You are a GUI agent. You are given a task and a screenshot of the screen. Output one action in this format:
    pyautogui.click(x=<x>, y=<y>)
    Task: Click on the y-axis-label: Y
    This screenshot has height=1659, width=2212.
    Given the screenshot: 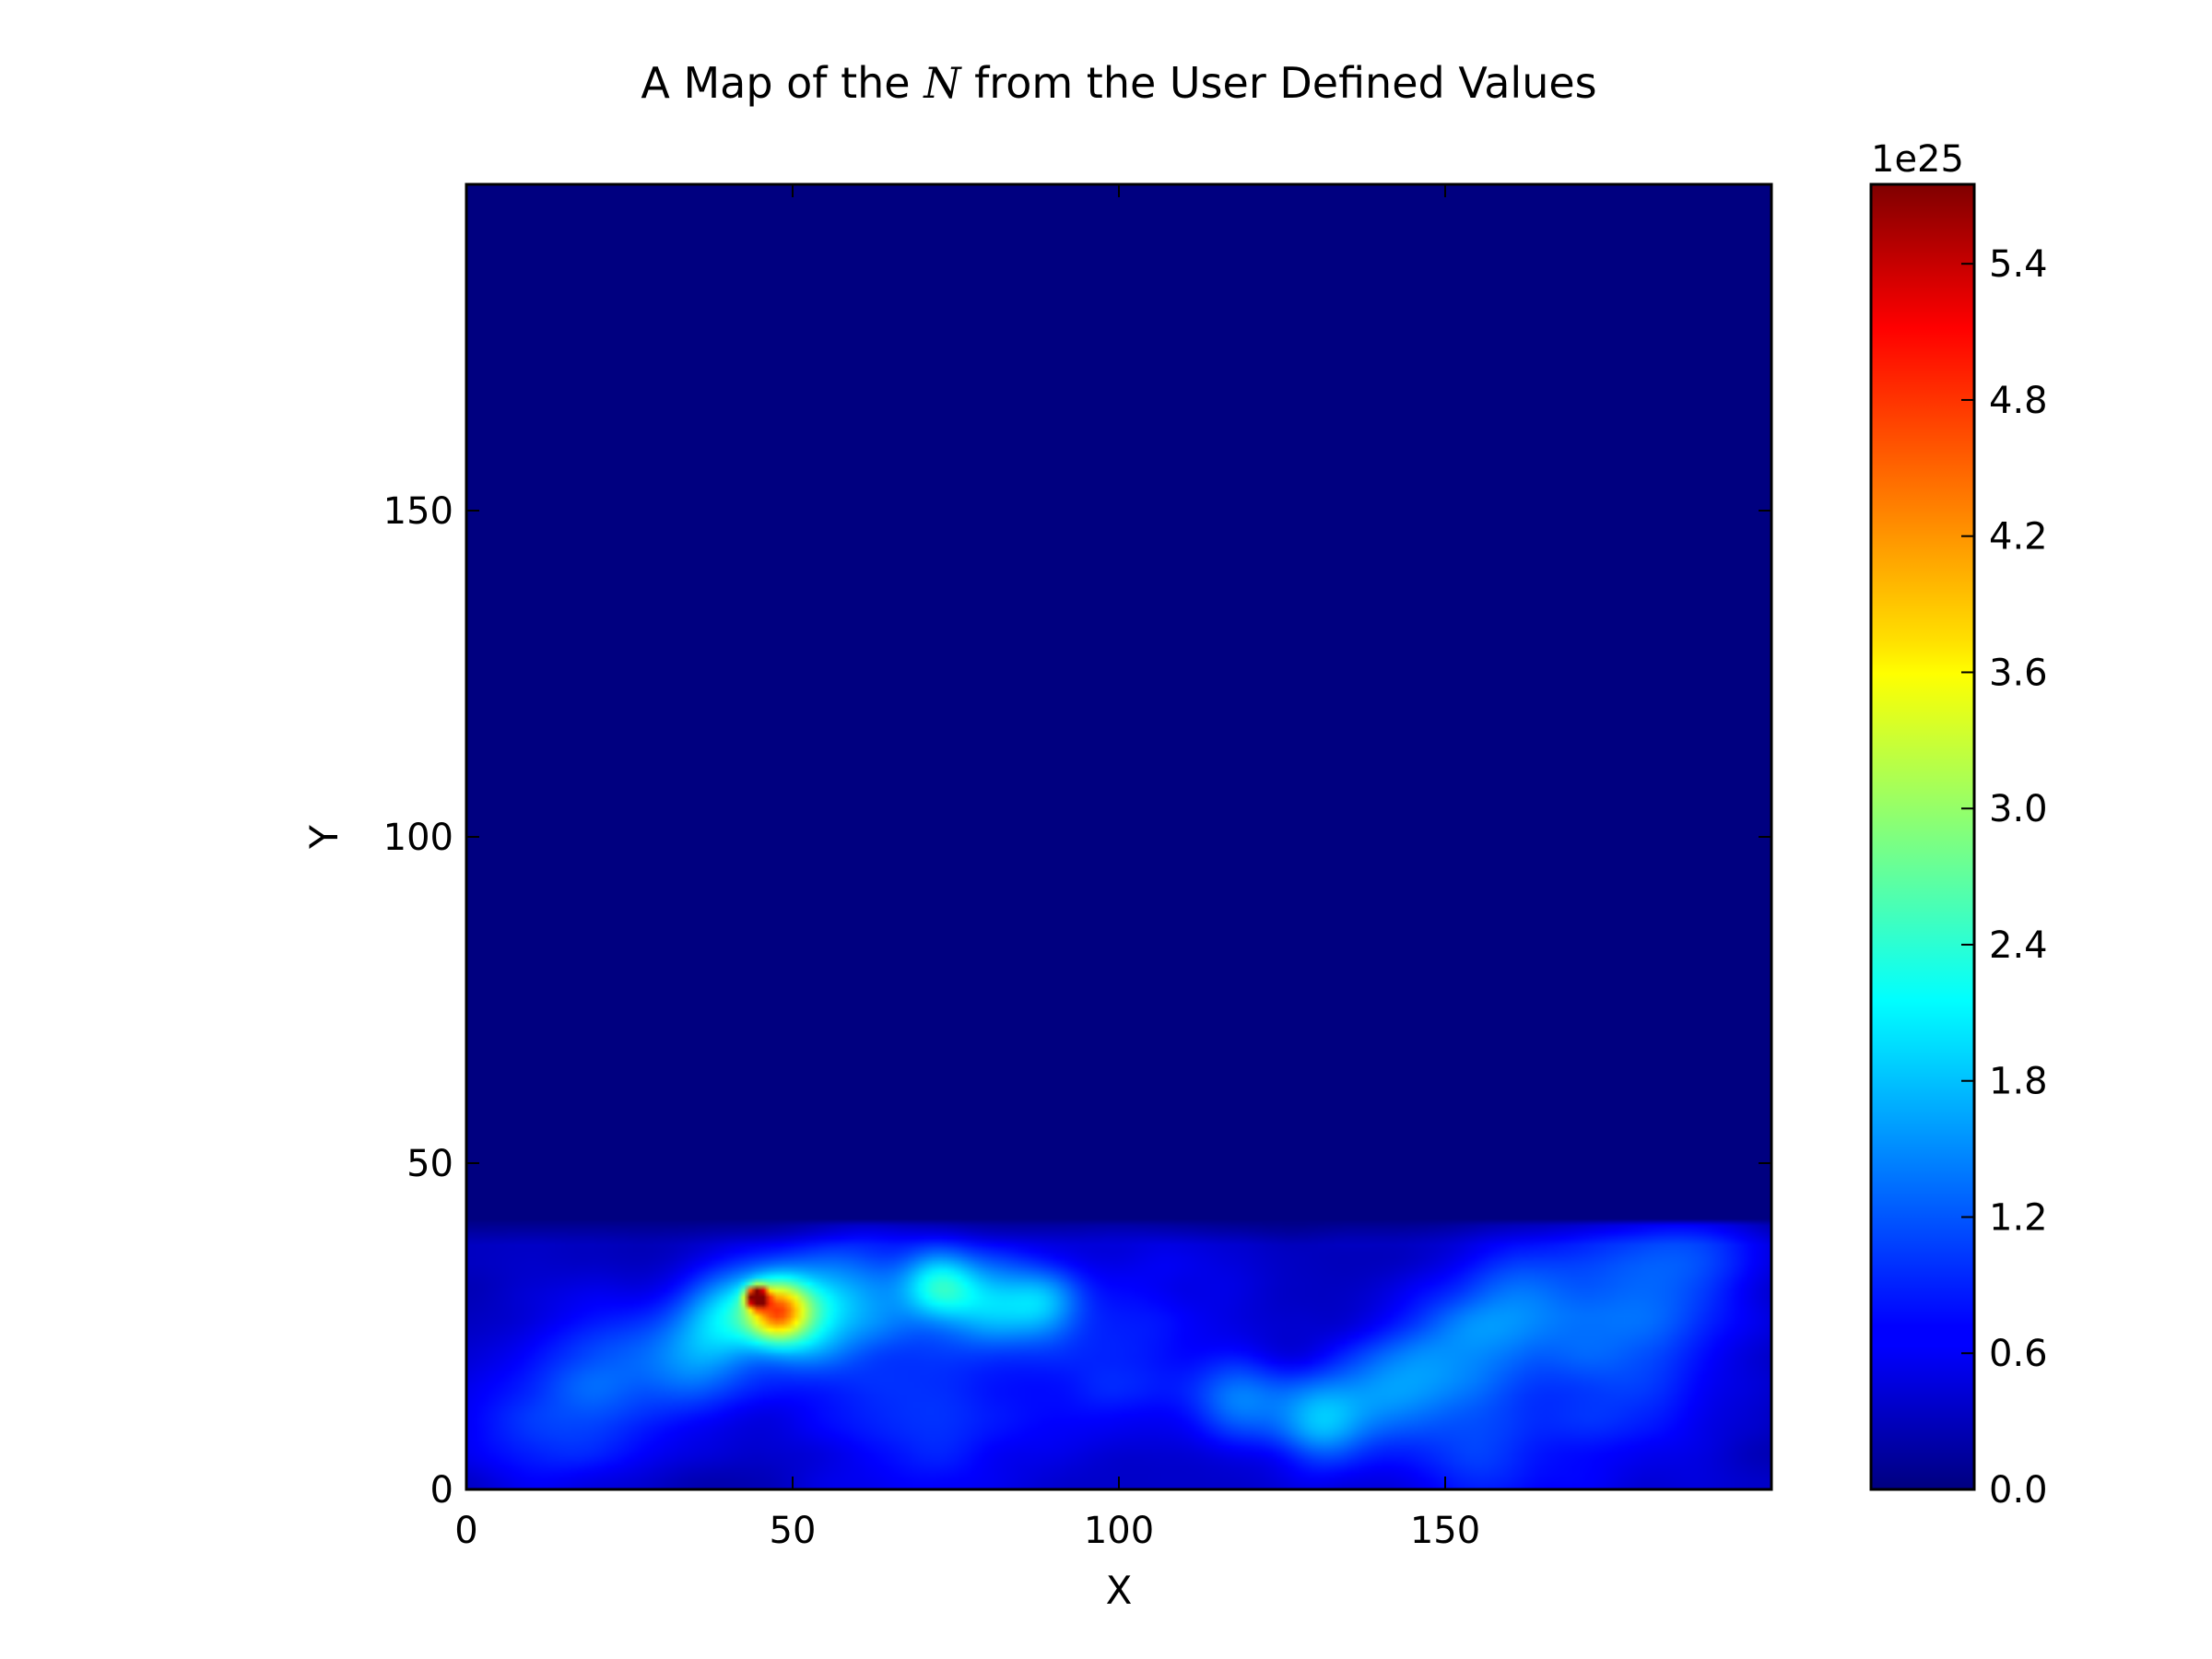 What is the action you would take?
    pyautogui.click(x=324, y=837)
    